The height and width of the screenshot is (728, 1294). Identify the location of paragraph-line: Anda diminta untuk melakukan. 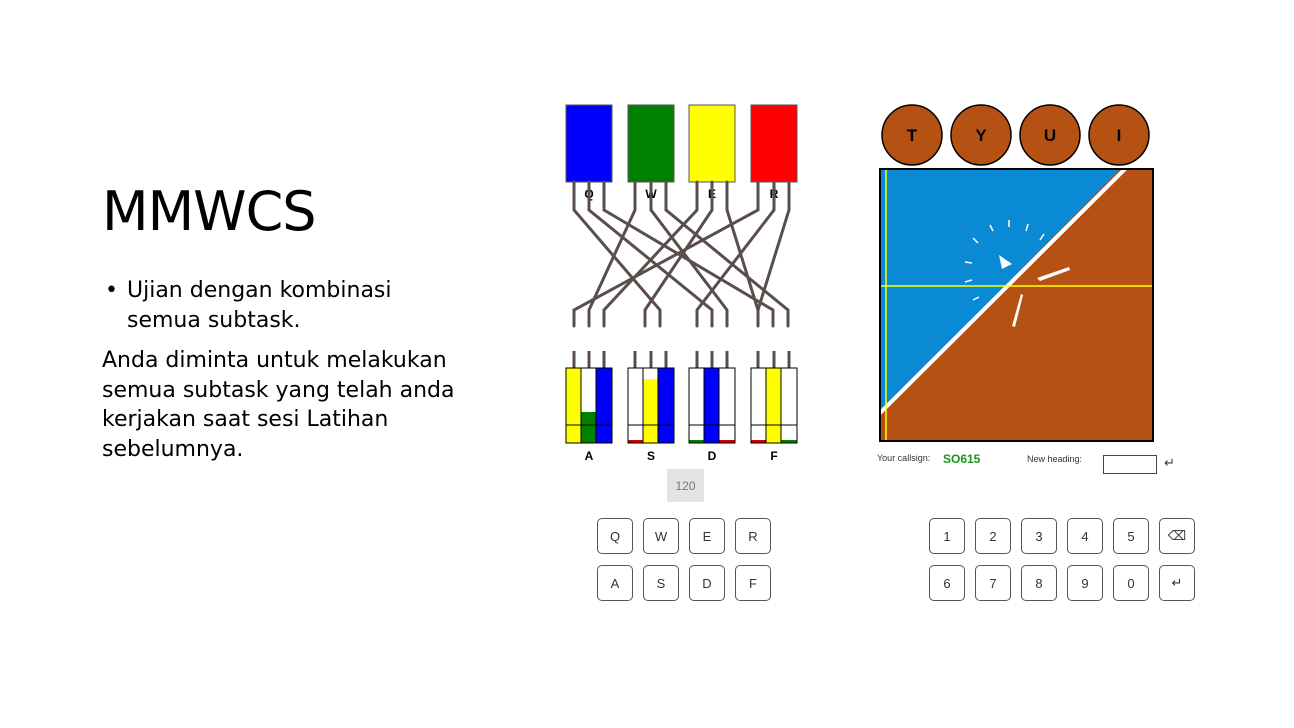
(274, 360).